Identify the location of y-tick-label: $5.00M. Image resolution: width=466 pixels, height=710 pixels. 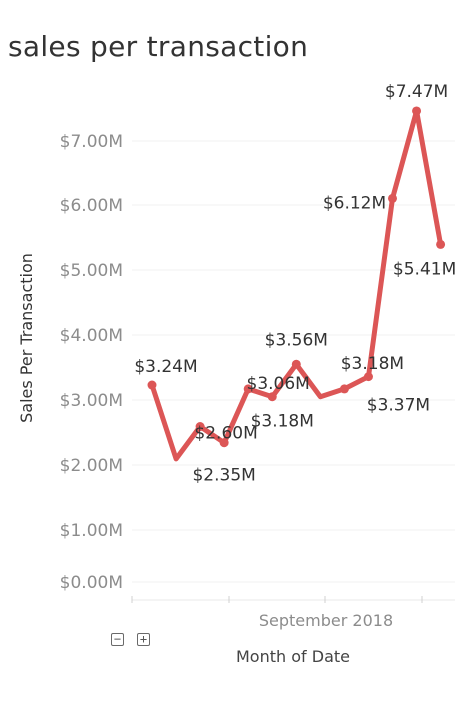
(91, 271).